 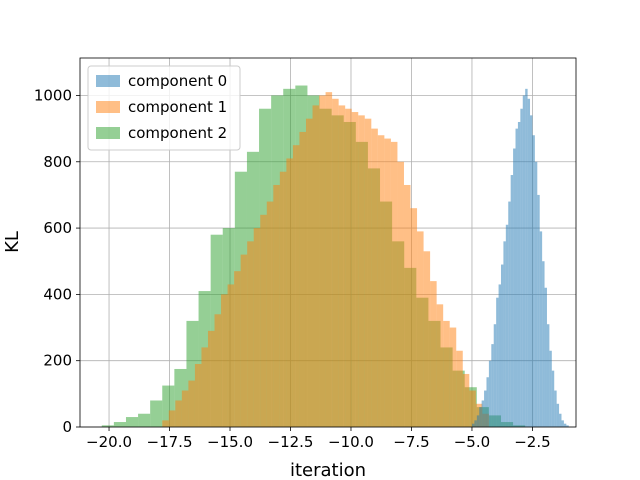 I want to click on x-tick-label: −5.0, so click(x=472, y=442).